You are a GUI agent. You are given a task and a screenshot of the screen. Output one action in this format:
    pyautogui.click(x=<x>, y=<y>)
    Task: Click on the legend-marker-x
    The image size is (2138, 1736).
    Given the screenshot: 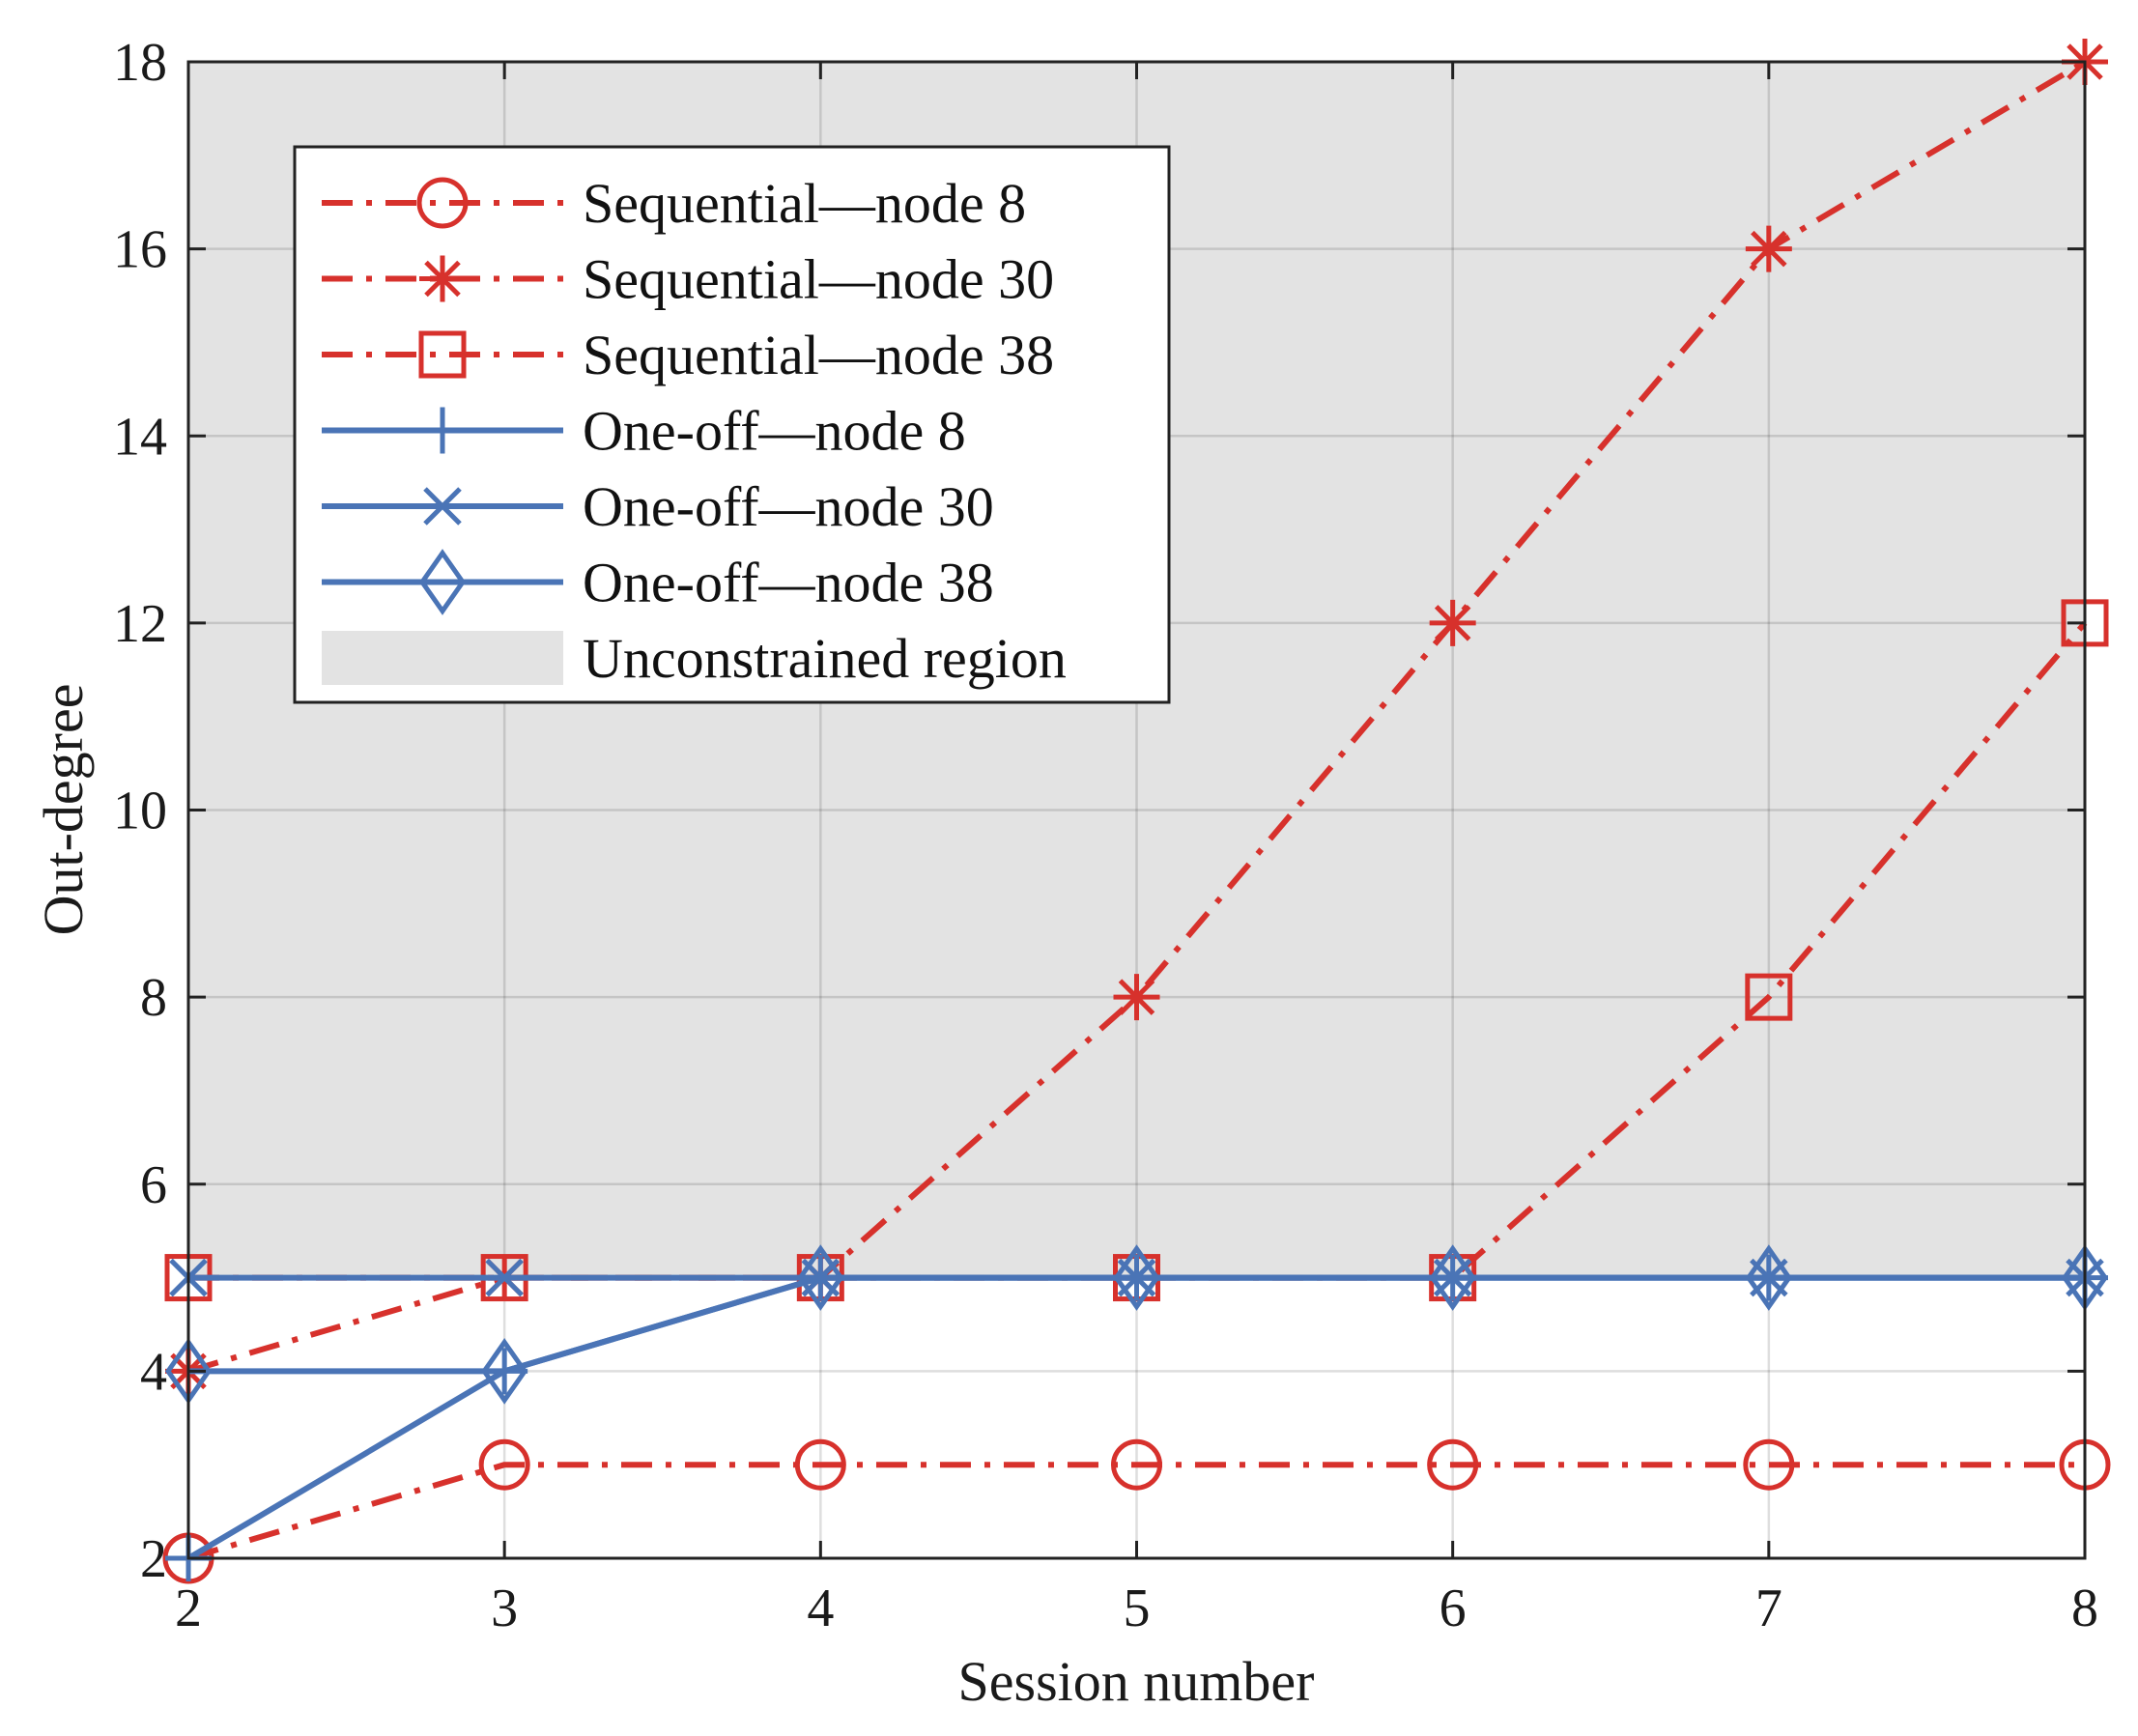 What is the action you would take?
    pyautogui.click(x=443, y=506)
    